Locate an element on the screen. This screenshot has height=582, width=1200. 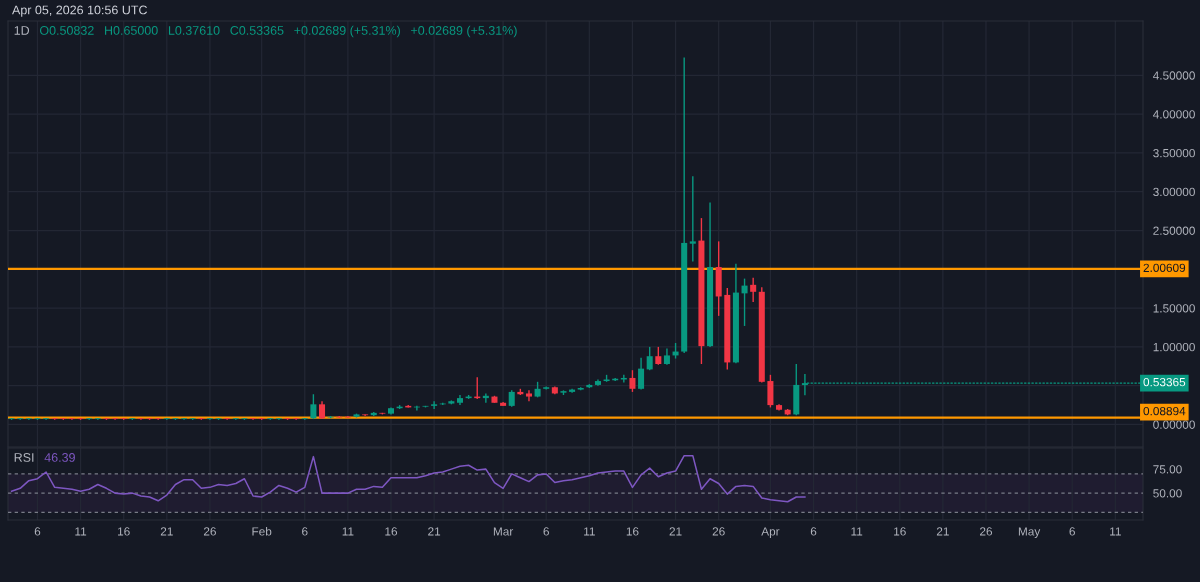
line-series is located at coordinates (408, 478).